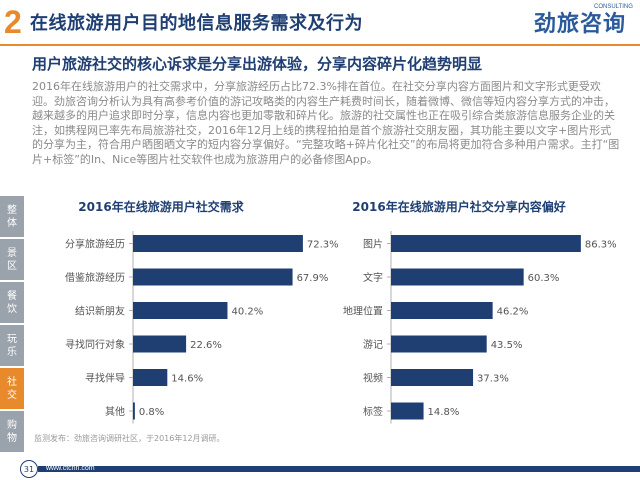 The height and width of the screenshot is (480, 640). Describe the element at coordinates (206, 345) in the screenshot. I see `data-label: 22.6%` at that location.